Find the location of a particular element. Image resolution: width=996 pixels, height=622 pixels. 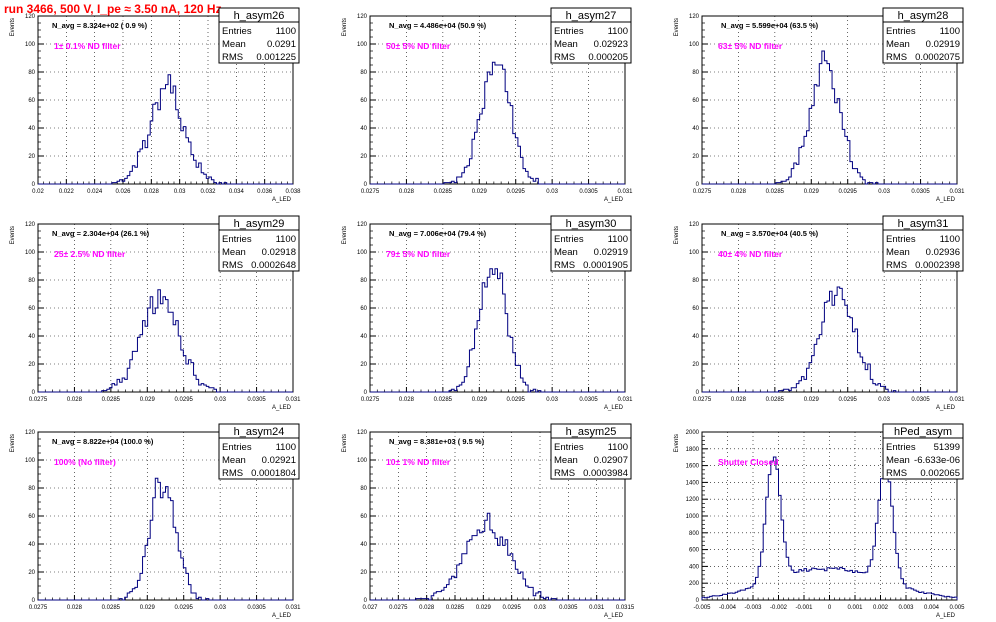

x-tick-label: 0.038 is located at coordinates (293, 192).